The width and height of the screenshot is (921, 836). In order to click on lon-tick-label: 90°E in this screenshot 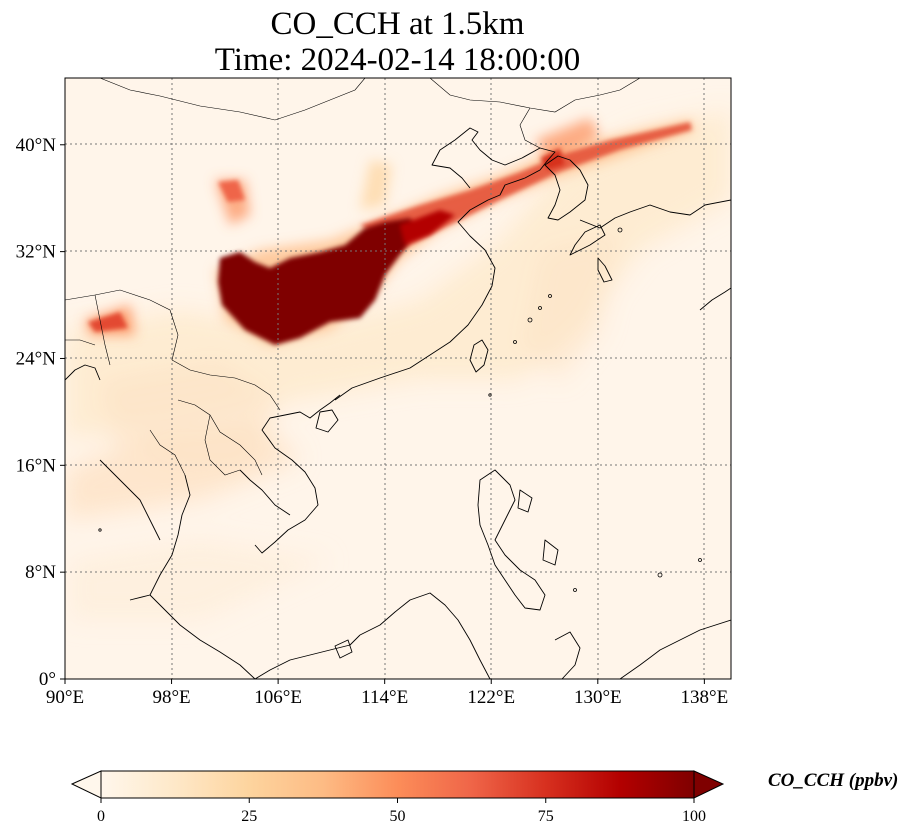, I will do `click(65, 697)`.